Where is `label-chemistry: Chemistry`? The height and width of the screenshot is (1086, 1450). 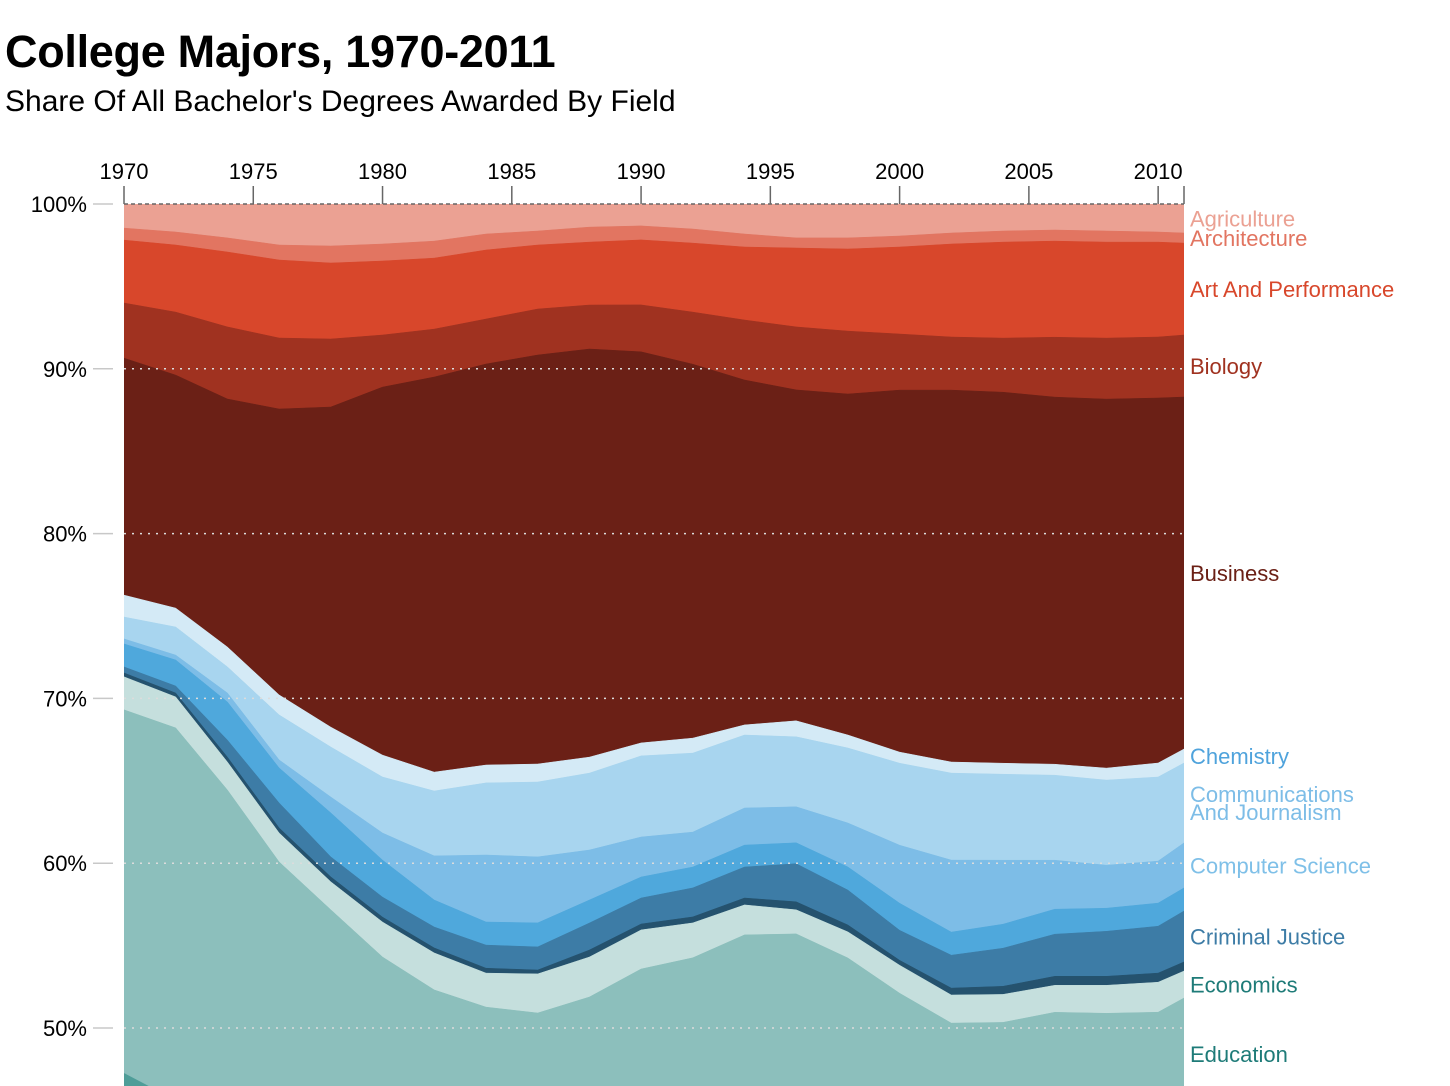
label-chemistry: Chemistry is located at coordinates (1239, 756).